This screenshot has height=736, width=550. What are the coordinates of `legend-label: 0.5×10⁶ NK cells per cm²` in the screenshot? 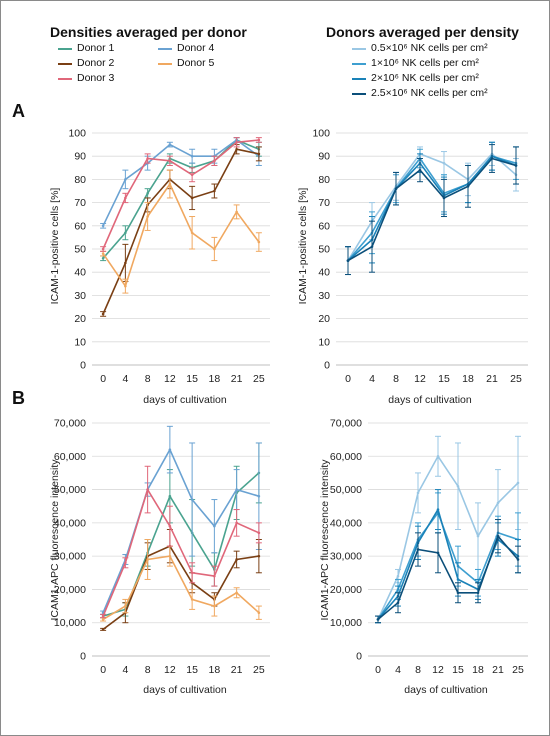 It's located at (429, 48).